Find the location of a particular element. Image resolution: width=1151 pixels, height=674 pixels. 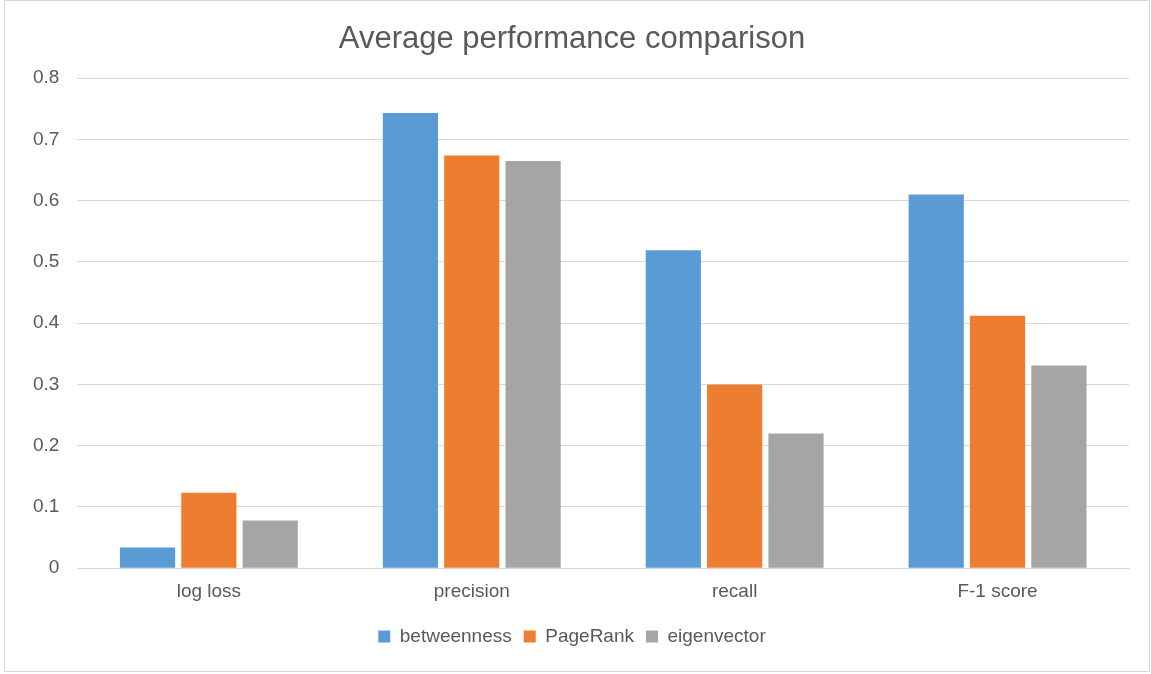

x-tick-label: F-1 score is located at coordinates (997, 590).